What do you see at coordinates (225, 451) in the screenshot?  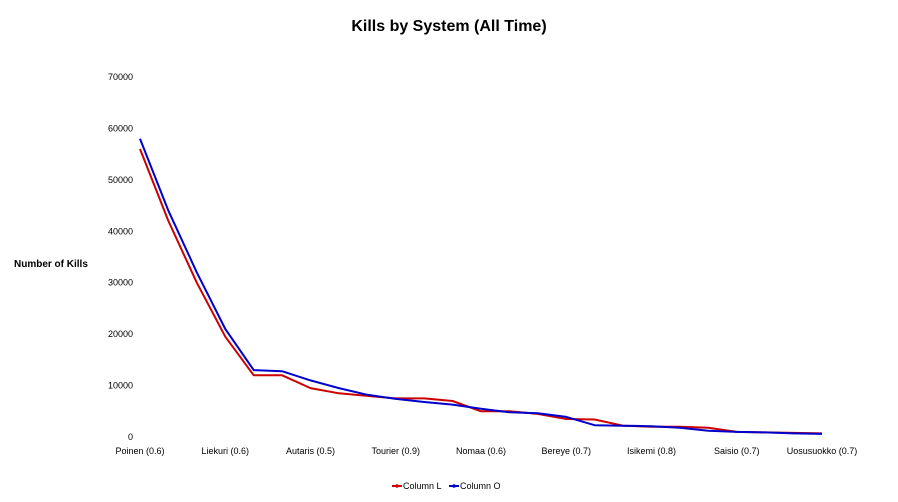 I see `x-tick-label: Liekuri (0.6)` at bounding box center [225, 451].